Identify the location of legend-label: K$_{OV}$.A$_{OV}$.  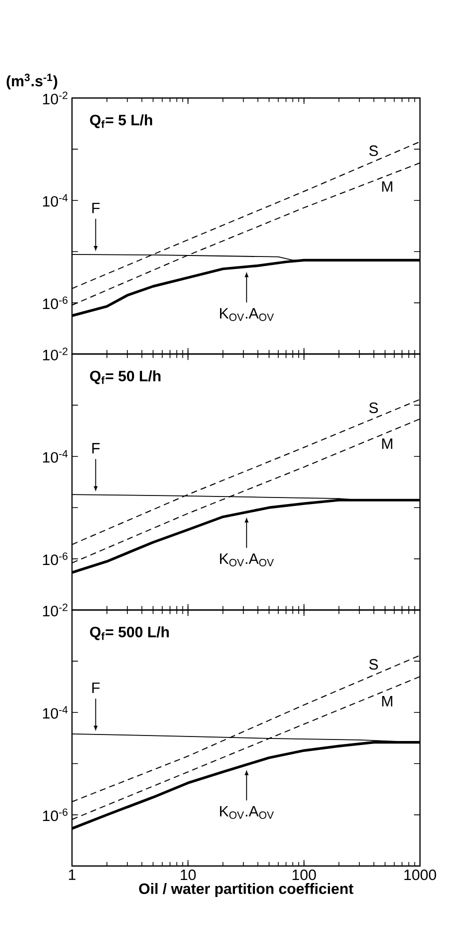
(247, 812).